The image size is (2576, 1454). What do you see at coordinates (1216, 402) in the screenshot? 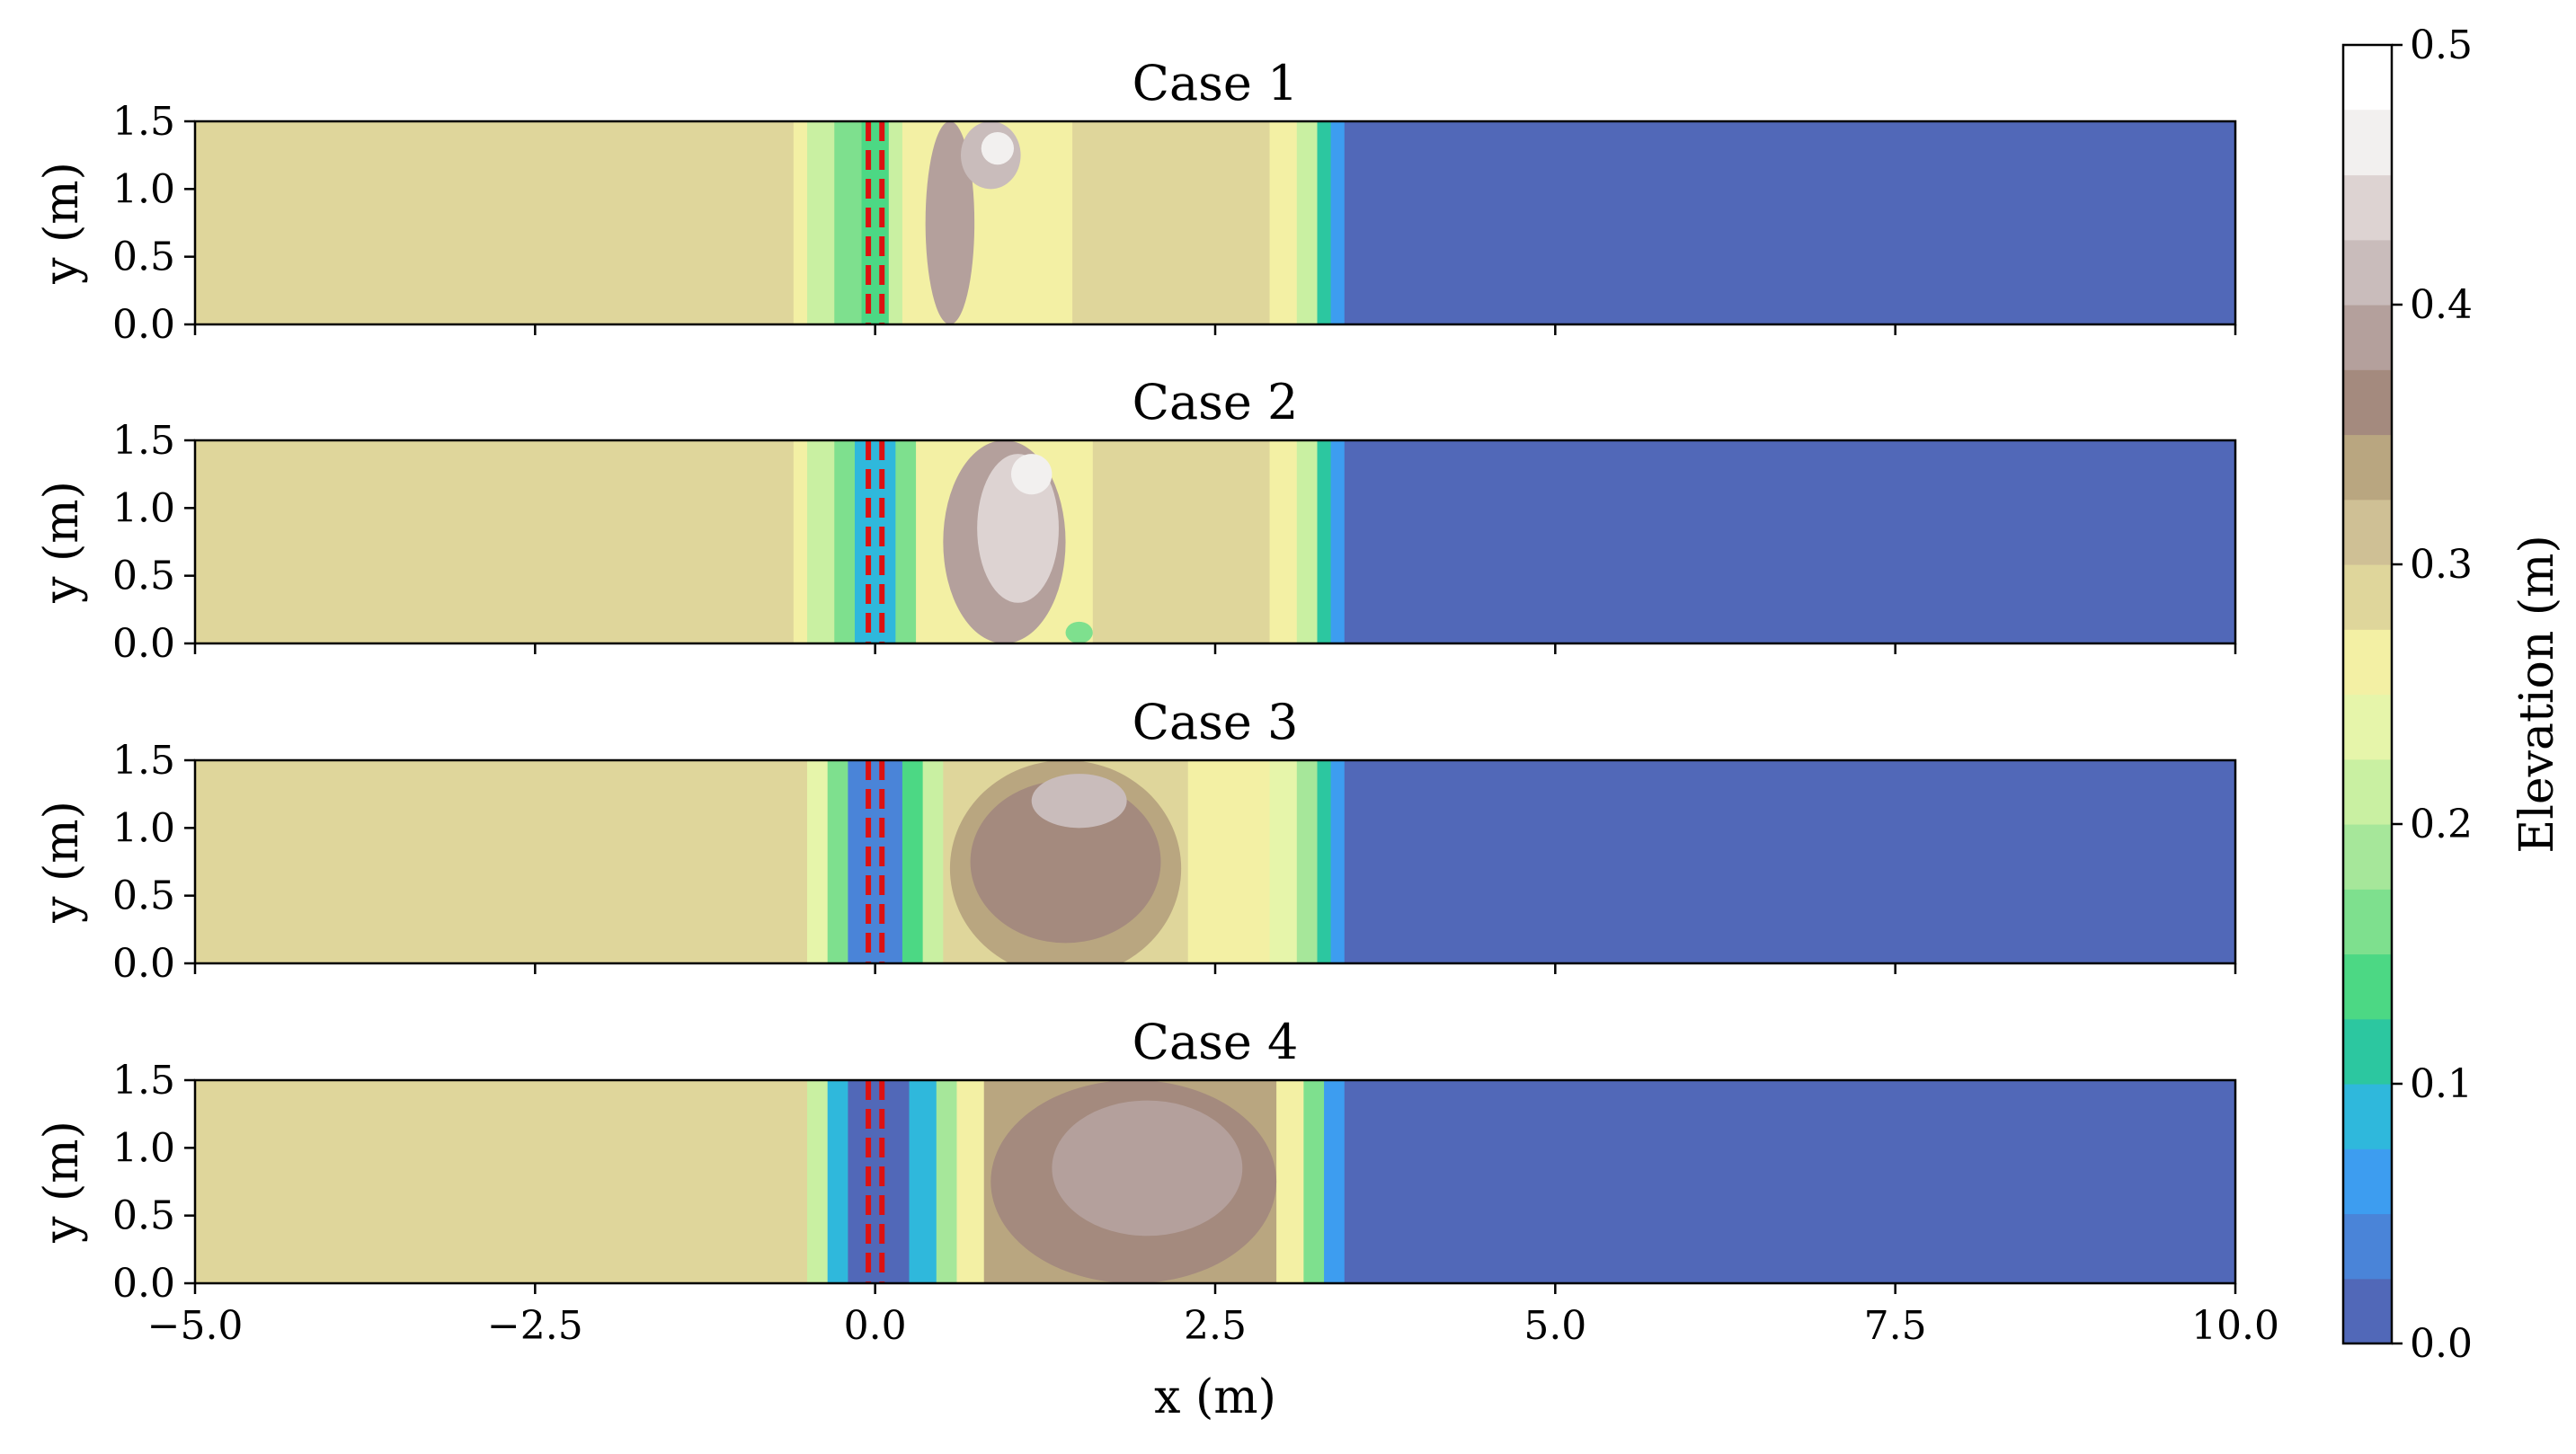
I see `panel-title: Case 2` at bounding box center [1216, 402].